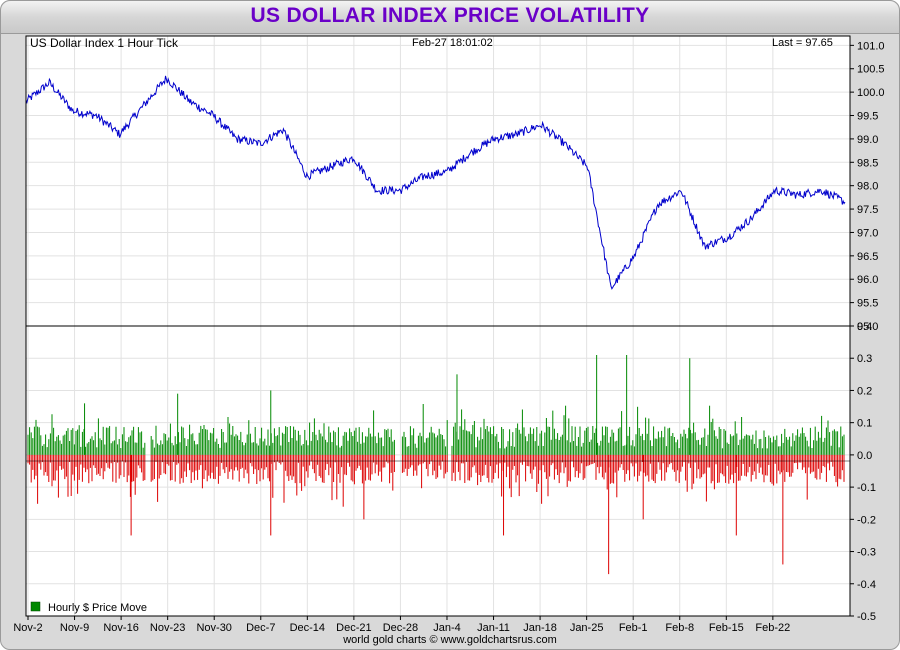 This screenshot has height=650, width=900. What do you see at coordinates (864, 359) in the screenshot?
I see `y-tick-label: 0.3` at bounding box center [864, 359].